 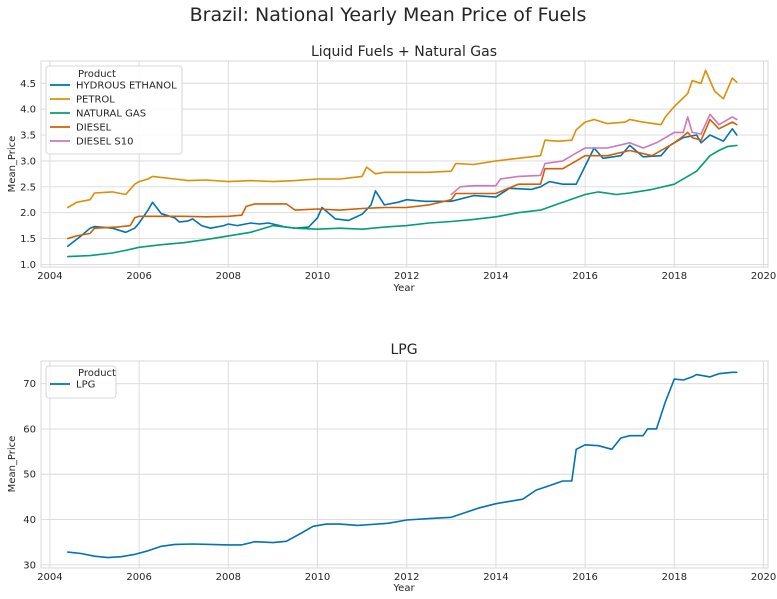 What do you see at coordinates (28, 213) in the screenshot?
I see `y-tick-label: 2.0` at bounding box center [28, 213].